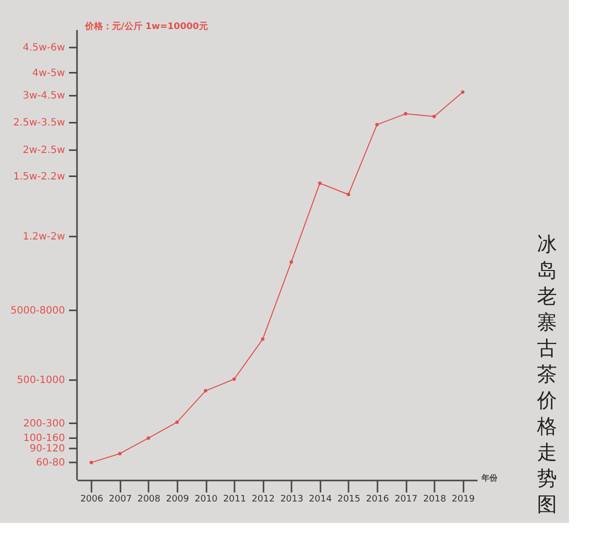 This screenshot has height=546, width=600. What do you see at coordinates (489, 478) in the screenshot?
I see `x-axis-title: 年份` at bounding box center [489, 478].